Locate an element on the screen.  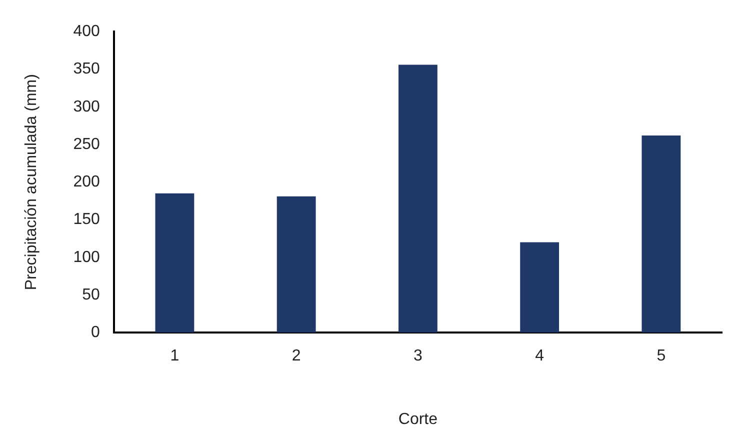
x-axis-title: Corte is located at coordinates (418, 419).